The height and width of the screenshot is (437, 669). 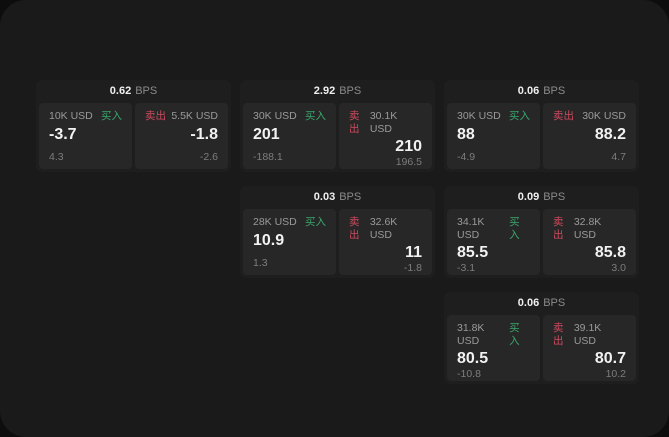 I want to click on sell-price: 210, so click(x=408, y=147).